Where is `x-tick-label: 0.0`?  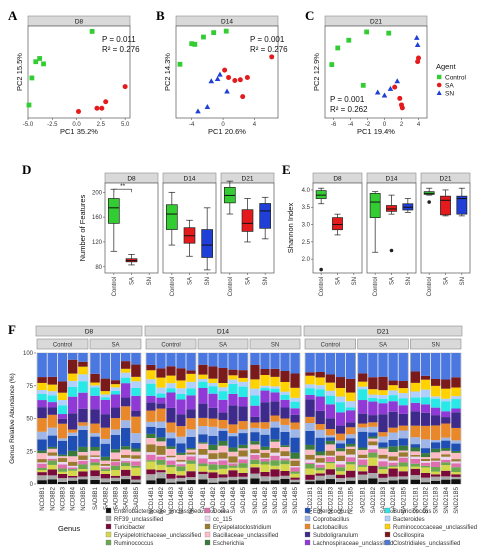
x-tick-label: 0.0 is located at coordinates (76, 125).